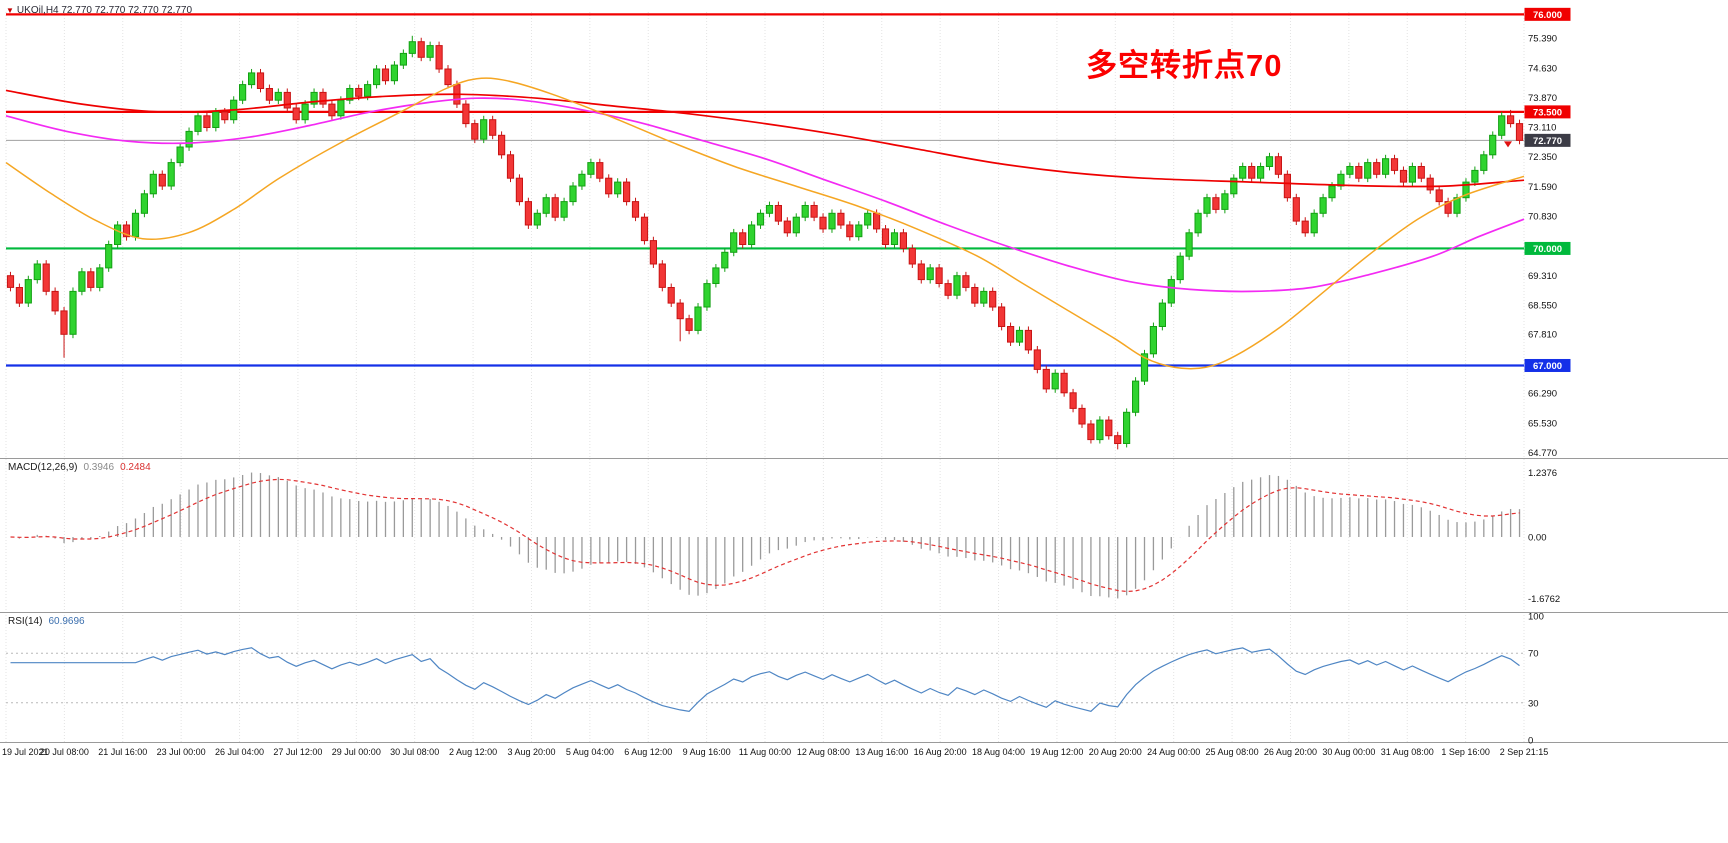 The height and width of the screenshot is (843, 1728). What do you see at coordinates (823, 752) in the screenshot?
I see `time-axis-label: 12 Aug 08:00` at bounding box center [823, 752].